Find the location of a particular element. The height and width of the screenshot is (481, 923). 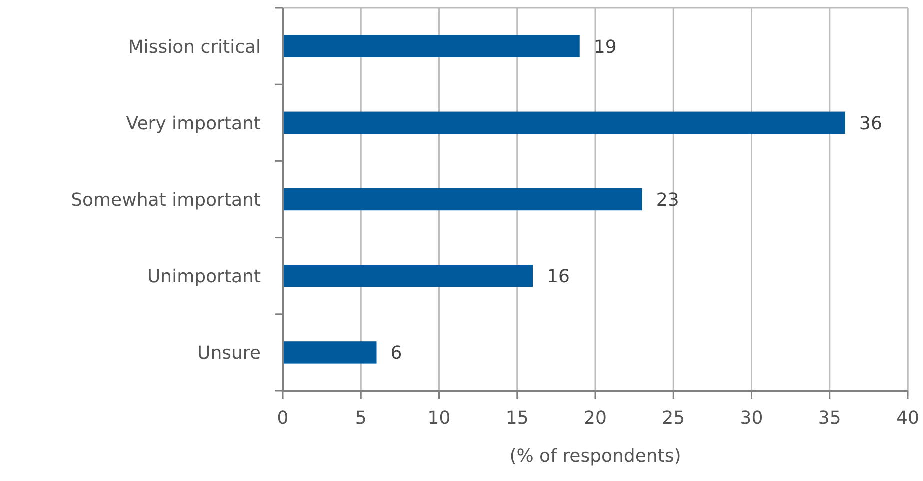

data-label: 36 is located at coordinates (871, 123).